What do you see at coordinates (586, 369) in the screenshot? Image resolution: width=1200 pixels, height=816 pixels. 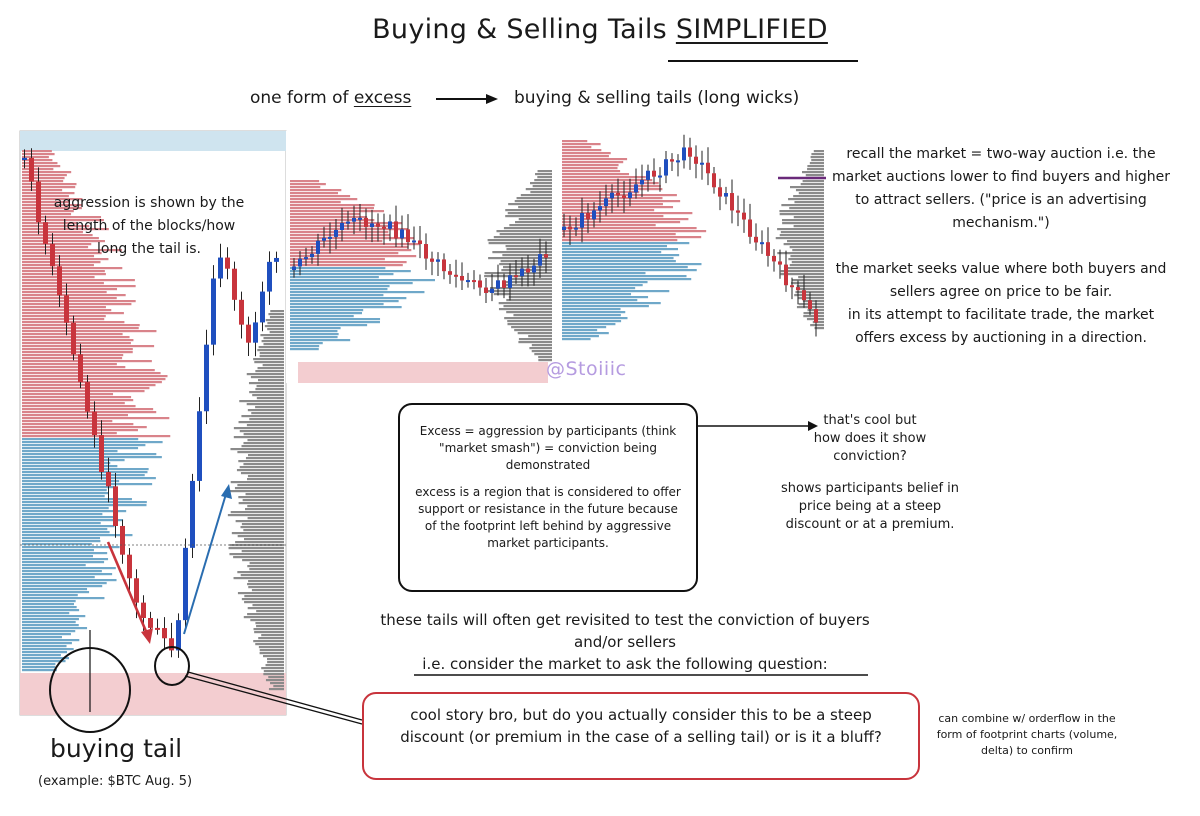 I see `watermark: @Stoiiic` at bounding box center [586, 369].